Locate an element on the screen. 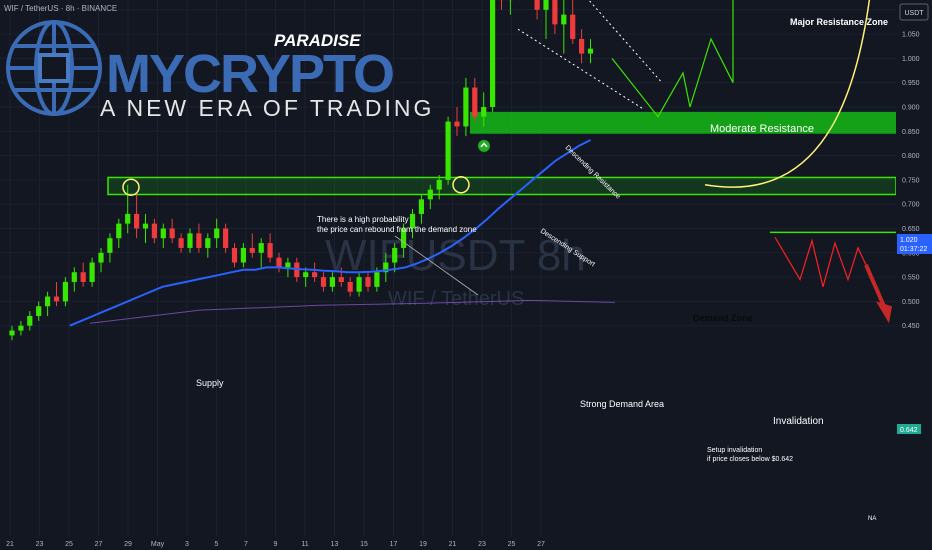 Image resolution: width=932 pixels, height=550 pixels. y-tick-label: 0.450 is located at coordinates (911, 326).